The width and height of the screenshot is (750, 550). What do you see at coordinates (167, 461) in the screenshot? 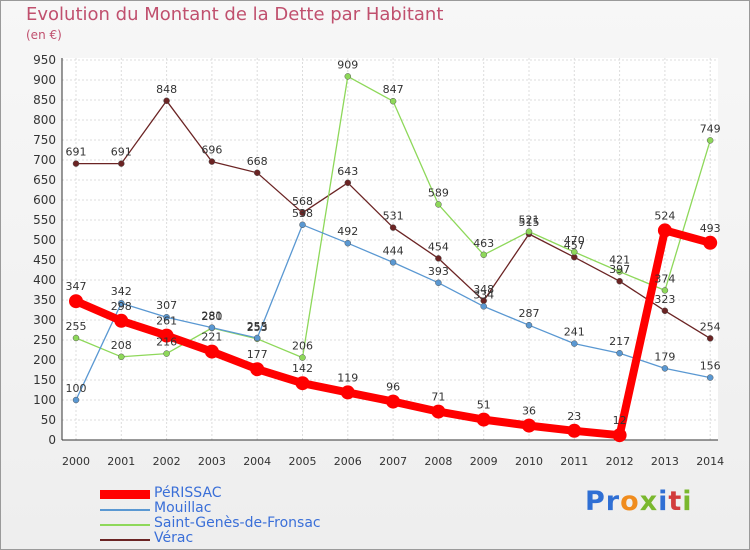
I see `x-tick-label: 2002` at bounding box center [167, 461].